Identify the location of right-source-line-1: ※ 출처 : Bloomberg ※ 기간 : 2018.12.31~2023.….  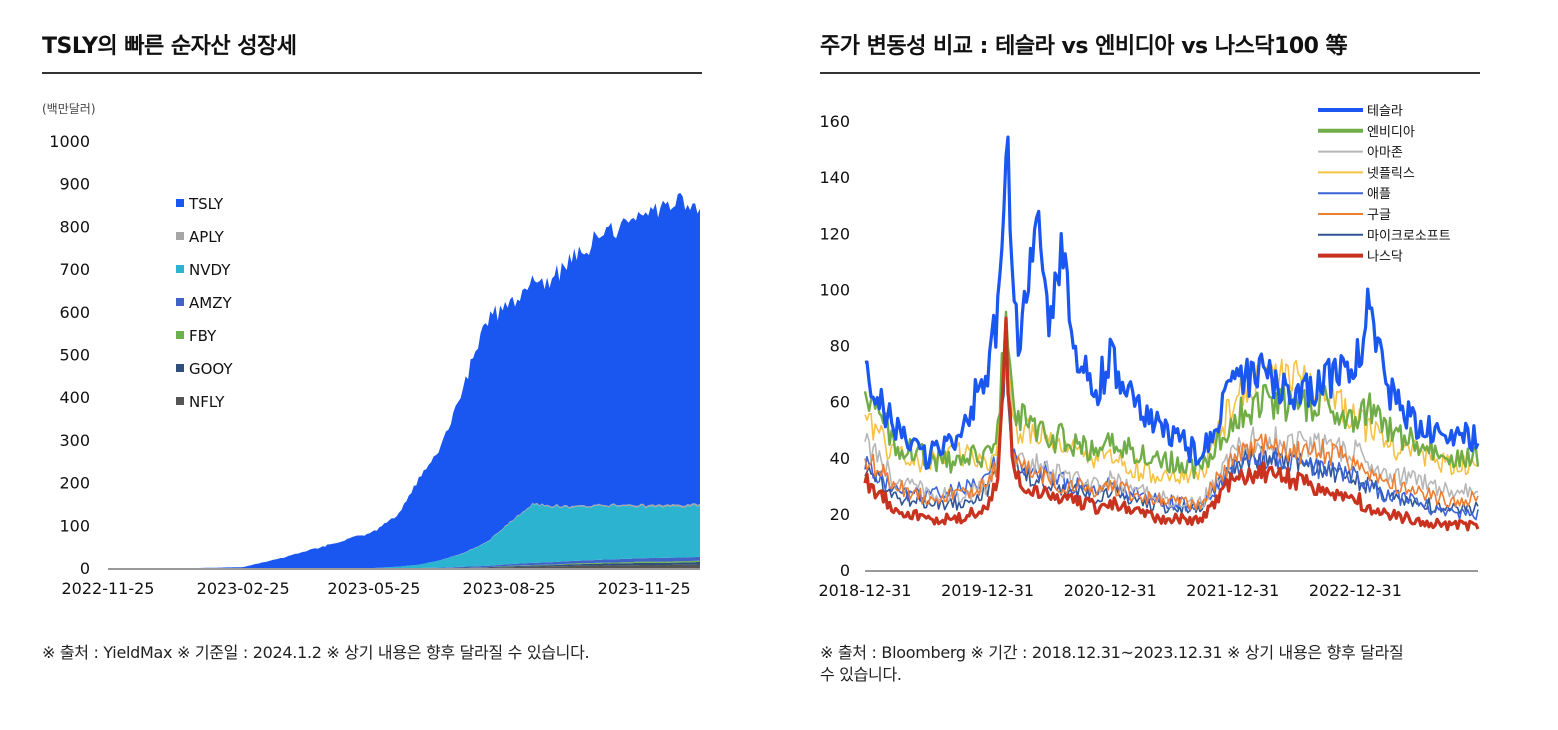
(1112, 652).